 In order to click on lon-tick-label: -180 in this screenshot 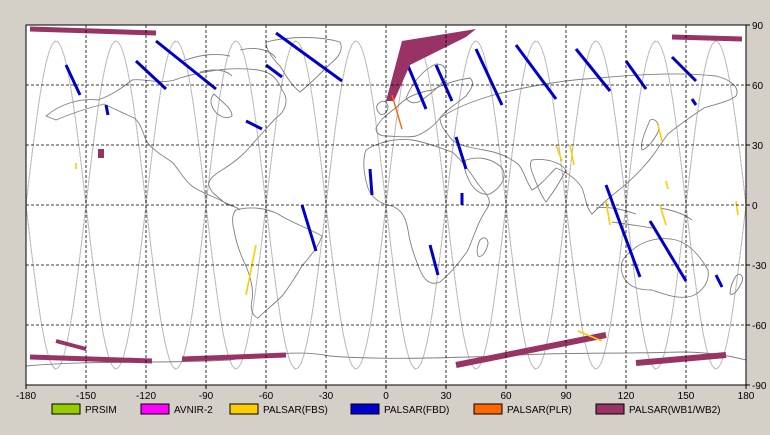, I will do `click(26, 396)`.